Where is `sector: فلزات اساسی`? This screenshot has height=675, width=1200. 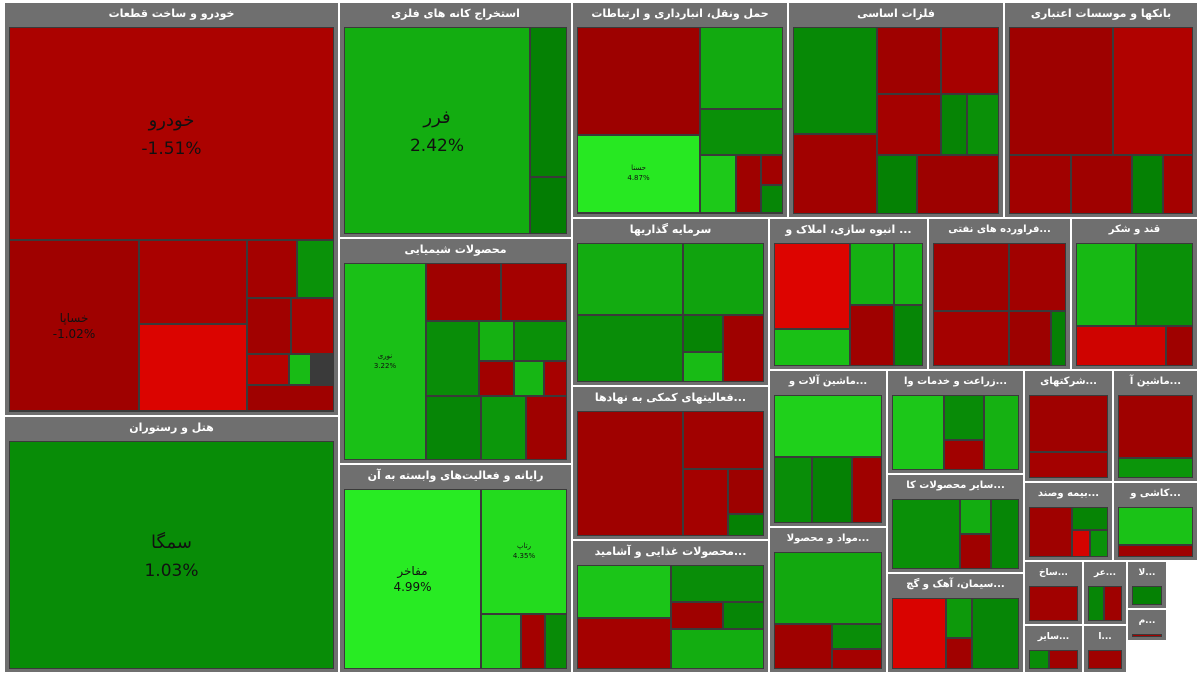
sector: فلزات اساسی is located at coordinates (896, 110).